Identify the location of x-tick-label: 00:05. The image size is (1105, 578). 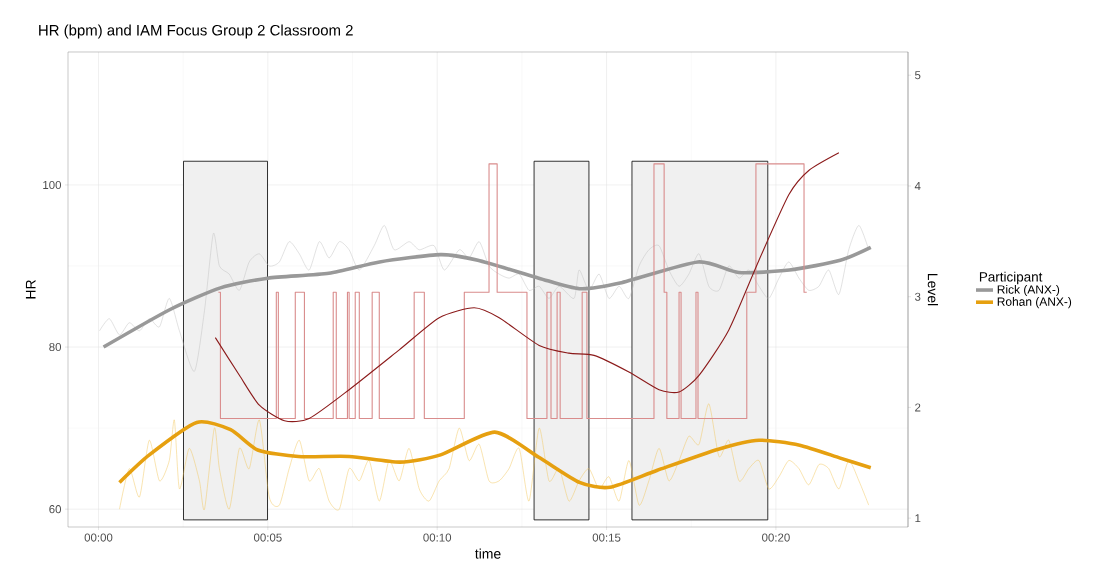
(267, 537).